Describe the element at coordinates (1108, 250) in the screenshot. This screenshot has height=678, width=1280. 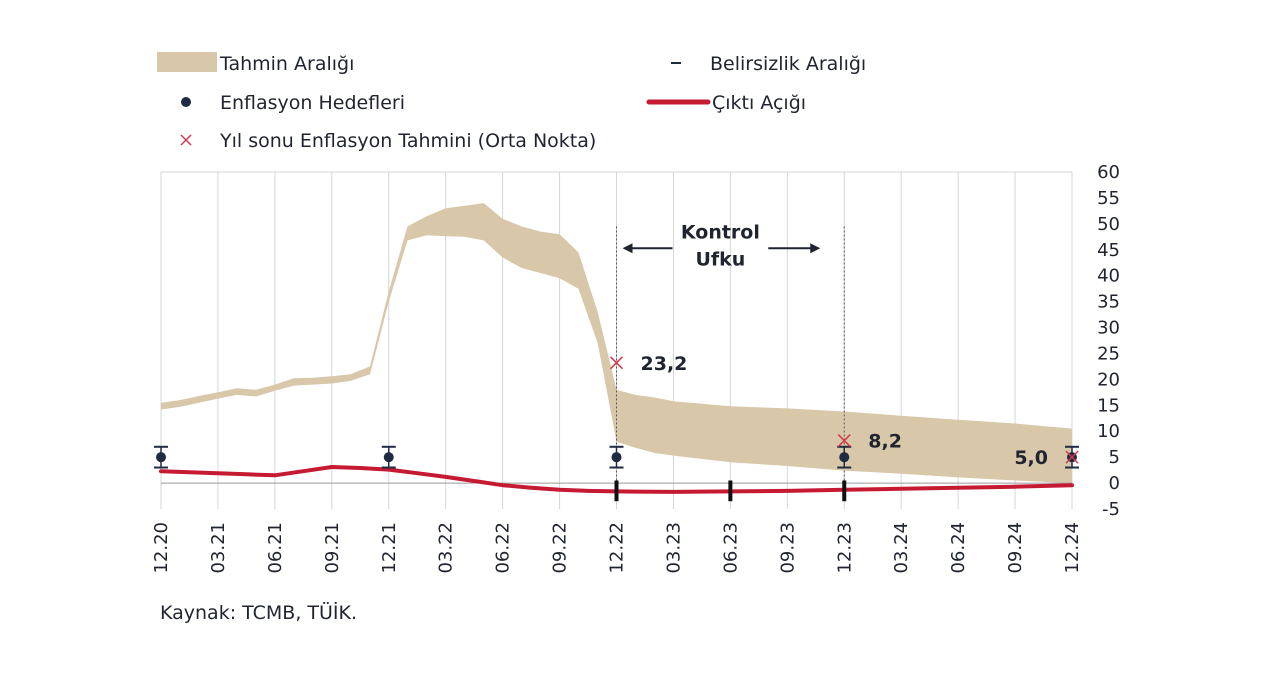
I see `y-tick-label: 45` at that location.